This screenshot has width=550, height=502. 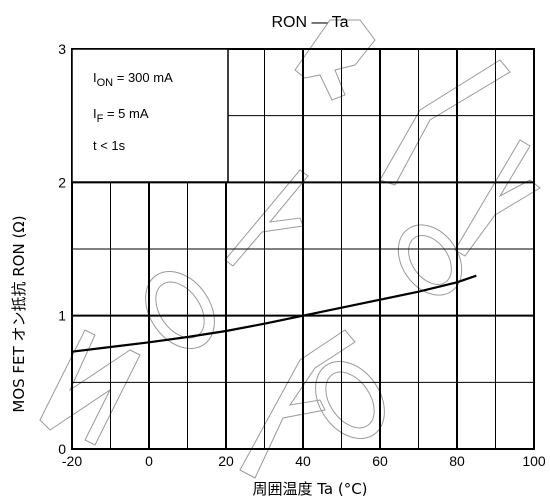 I want to click on y-axis-label: MOS FET オン抵抗 RON (Ω), so click(x=19, y=313).